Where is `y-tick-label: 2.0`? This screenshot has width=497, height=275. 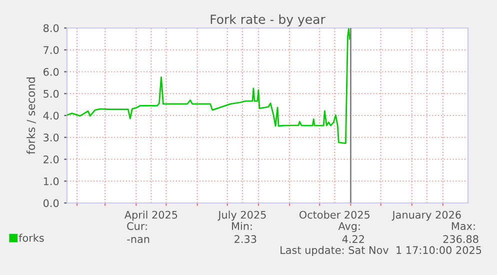
y-tick-label: 2.0 is located at coordinates (51, 159).